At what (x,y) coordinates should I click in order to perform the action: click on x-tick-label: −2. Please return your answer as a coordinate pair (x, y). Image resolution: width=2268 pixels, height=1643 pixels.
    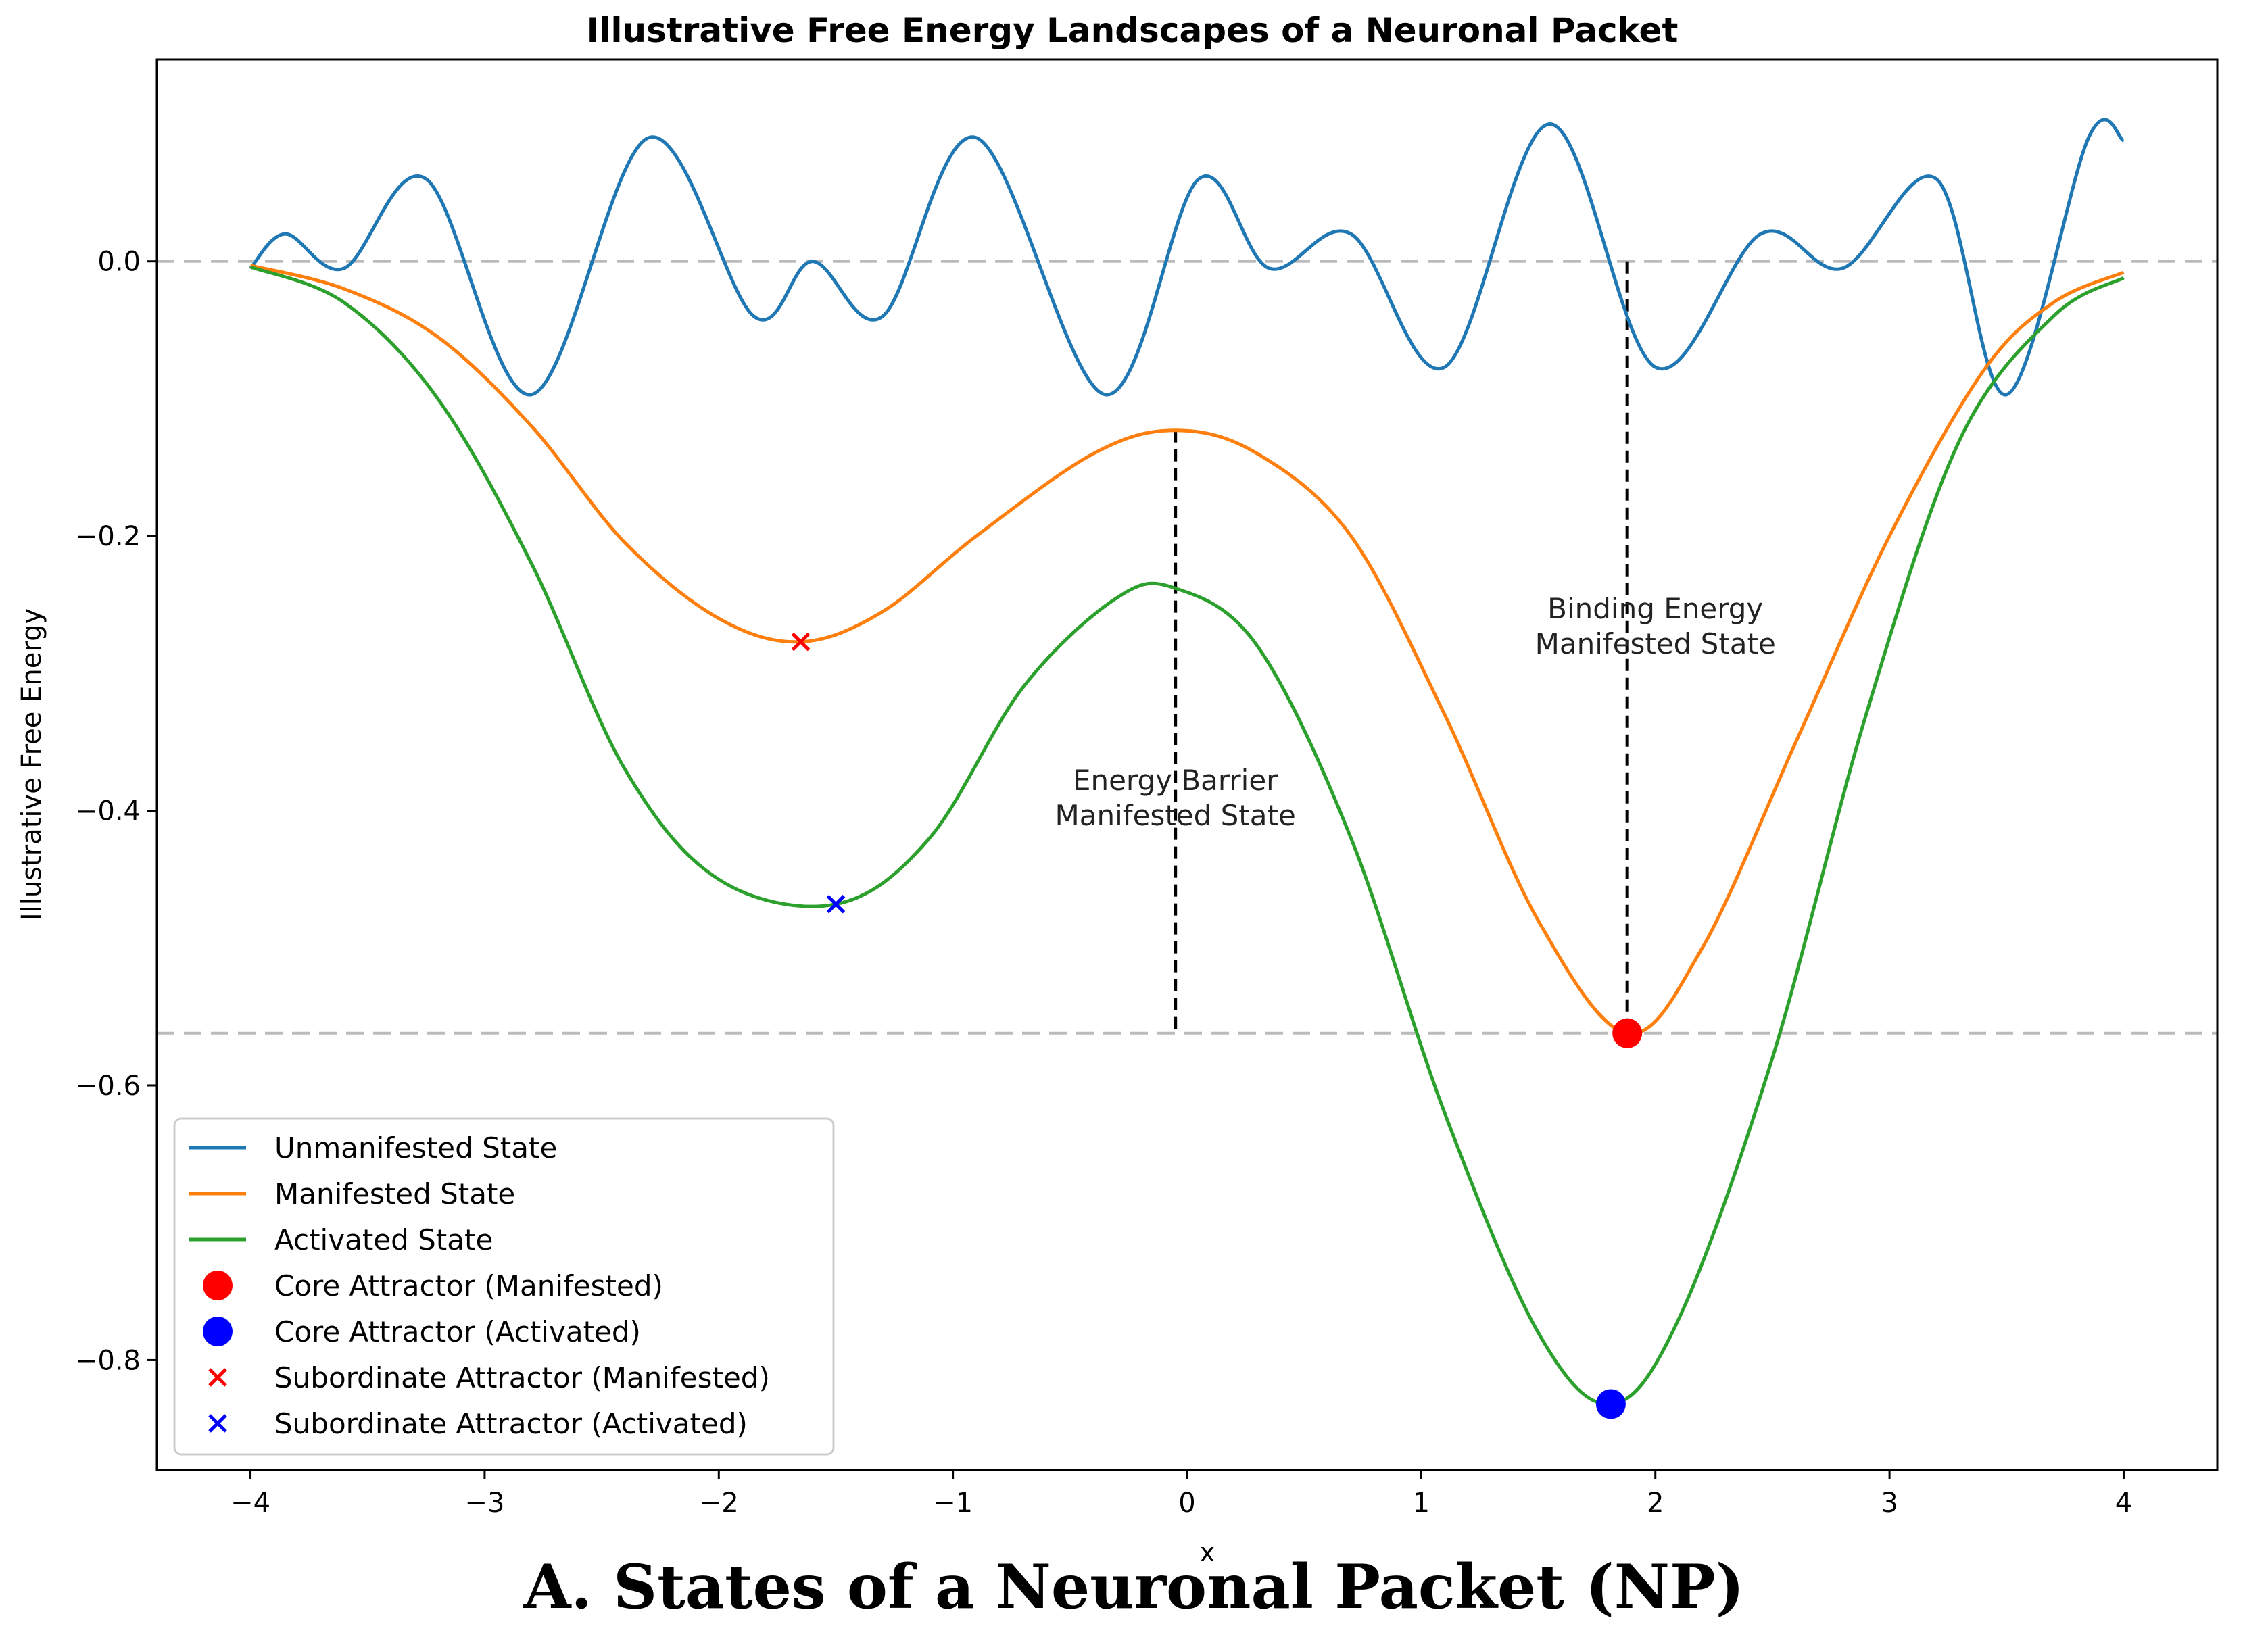
    Looking at the image, I should click on (719, 1504).